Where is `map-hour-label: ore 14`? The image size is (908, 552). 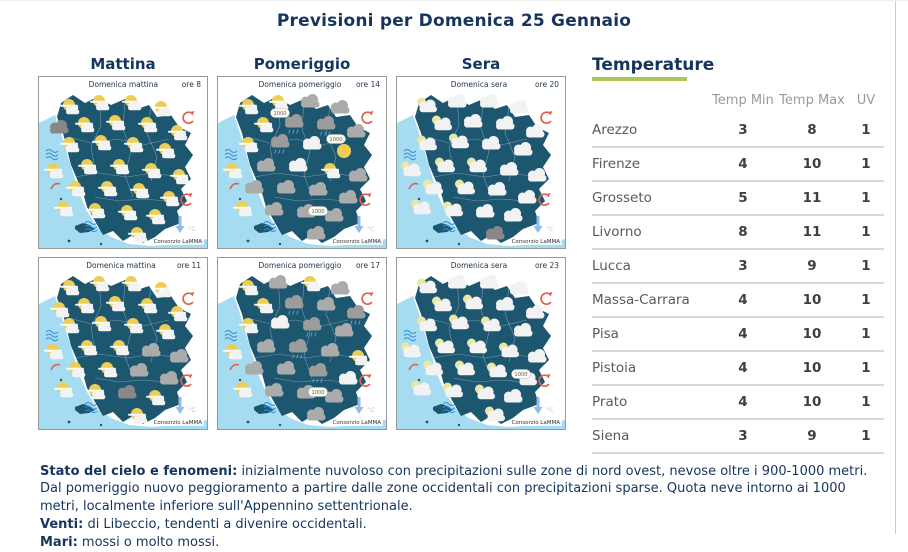 map-hour-label: ore 14 is located at coordinates (367, 84).